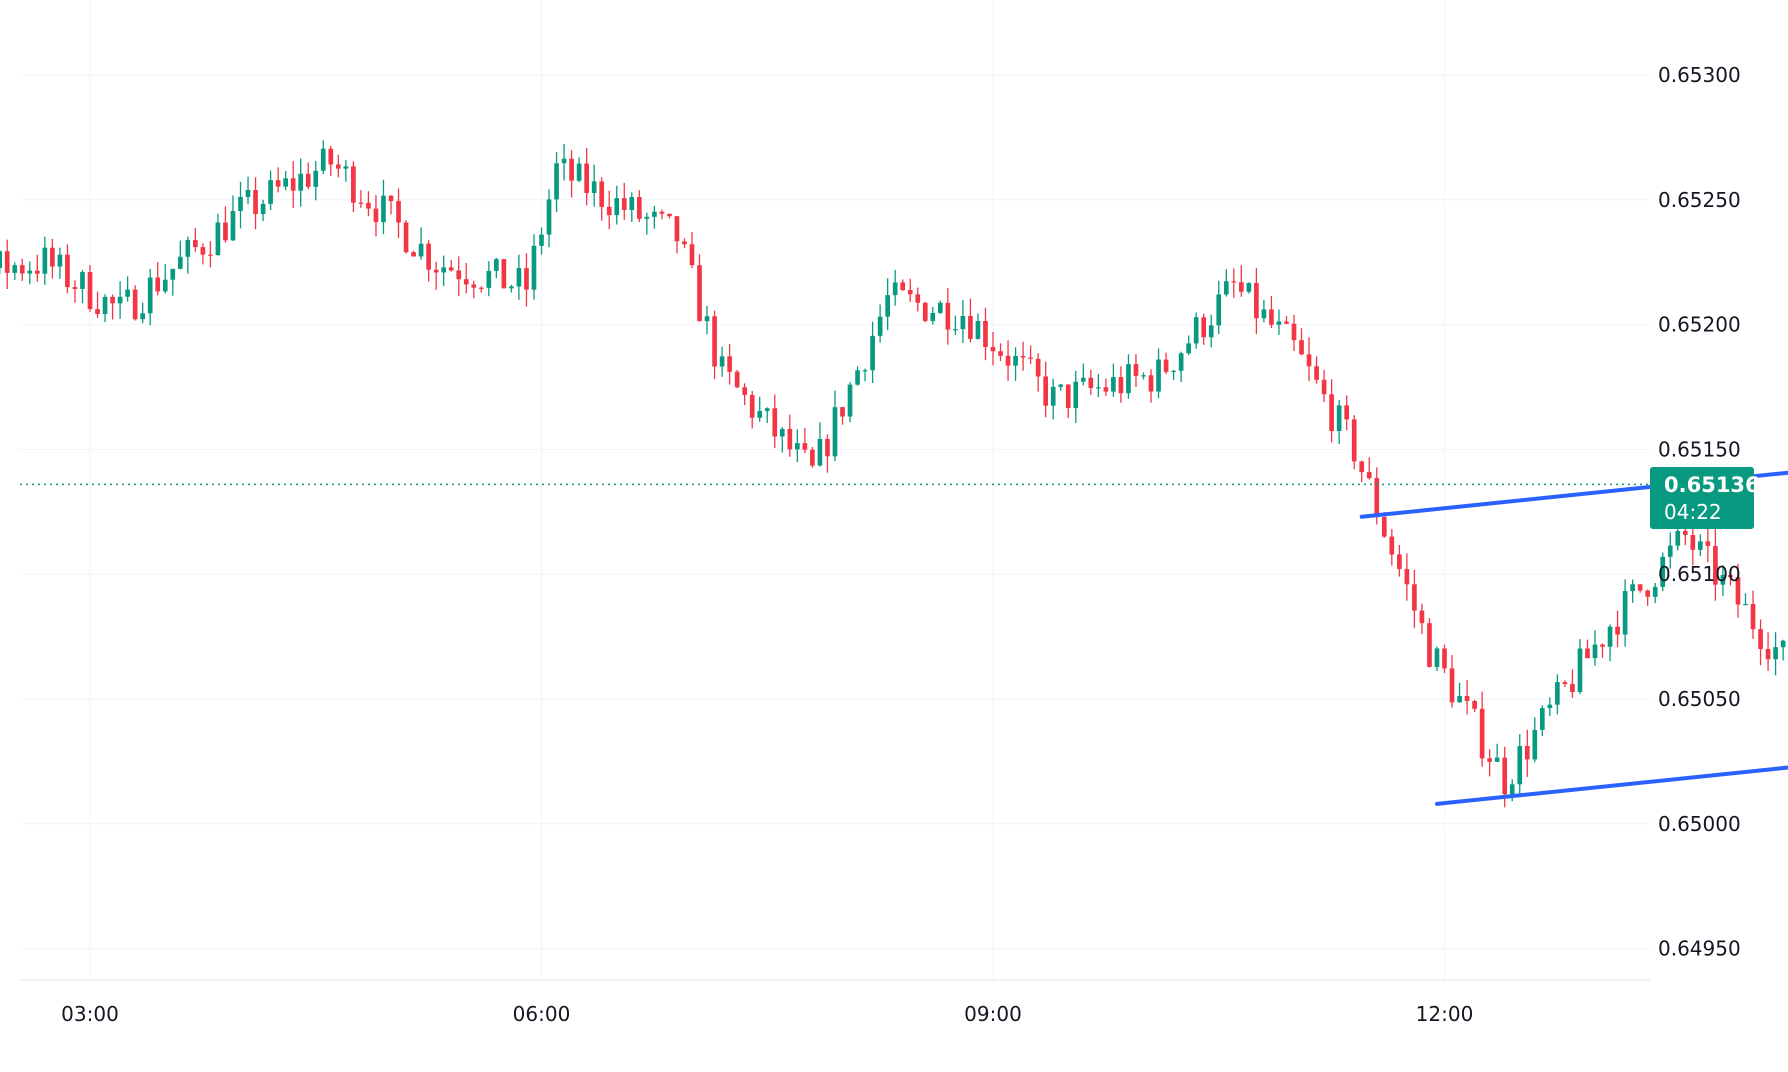 The height and width of the screenshot is (1072, 1788). What do you see at coordinates (1699, 699) in the screenshot?
I see `price-tick-label: 0.65050` at bounding box center [1699, 699].